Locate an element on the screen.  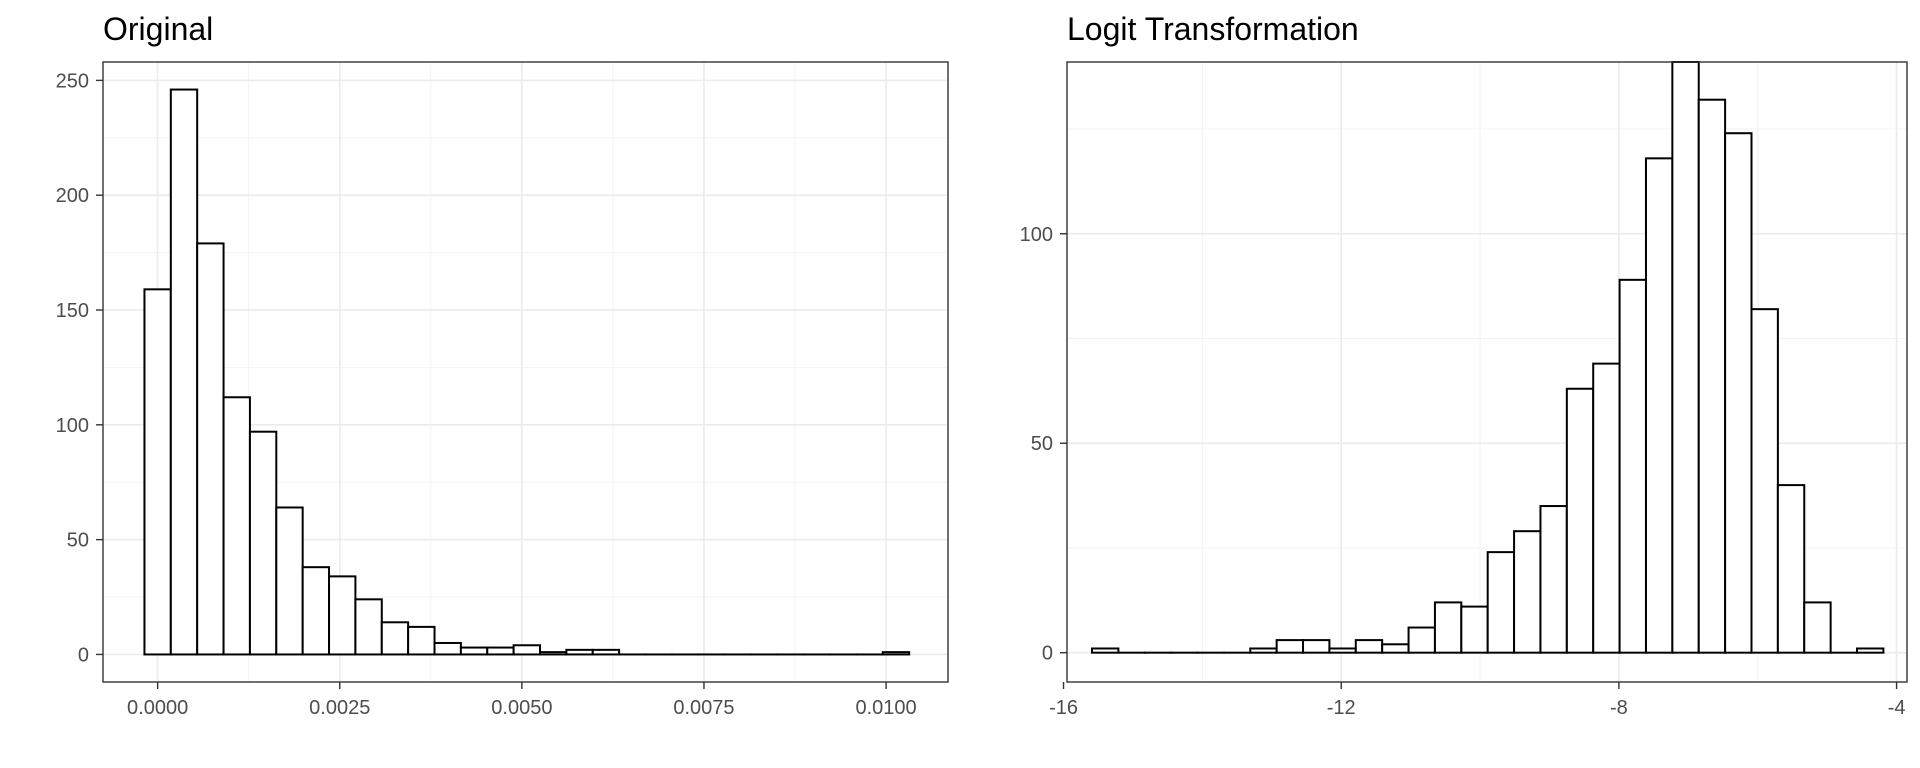
x-tick-label: 0.0100 is located at coordinates (885, 708).